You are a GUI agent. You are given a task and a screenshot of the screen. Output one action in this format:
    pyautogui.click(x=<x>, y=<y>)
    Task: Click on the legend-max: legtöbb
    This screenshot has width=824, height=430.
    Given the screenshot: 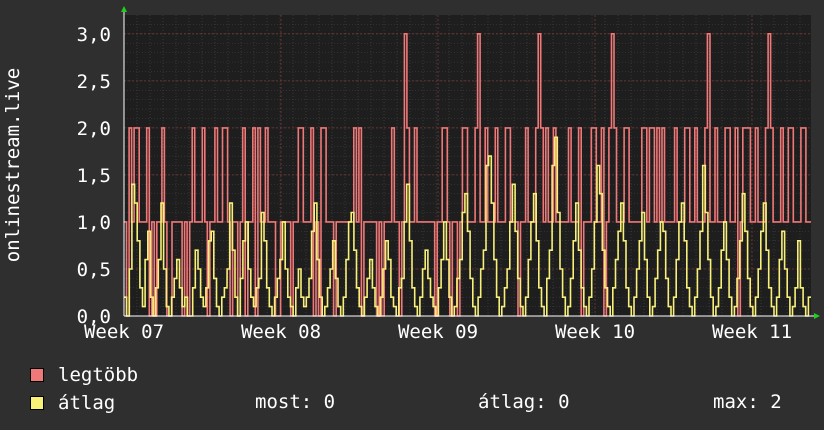 What is the action you would take?
    pyautogui.click(x=84, y=375)
    